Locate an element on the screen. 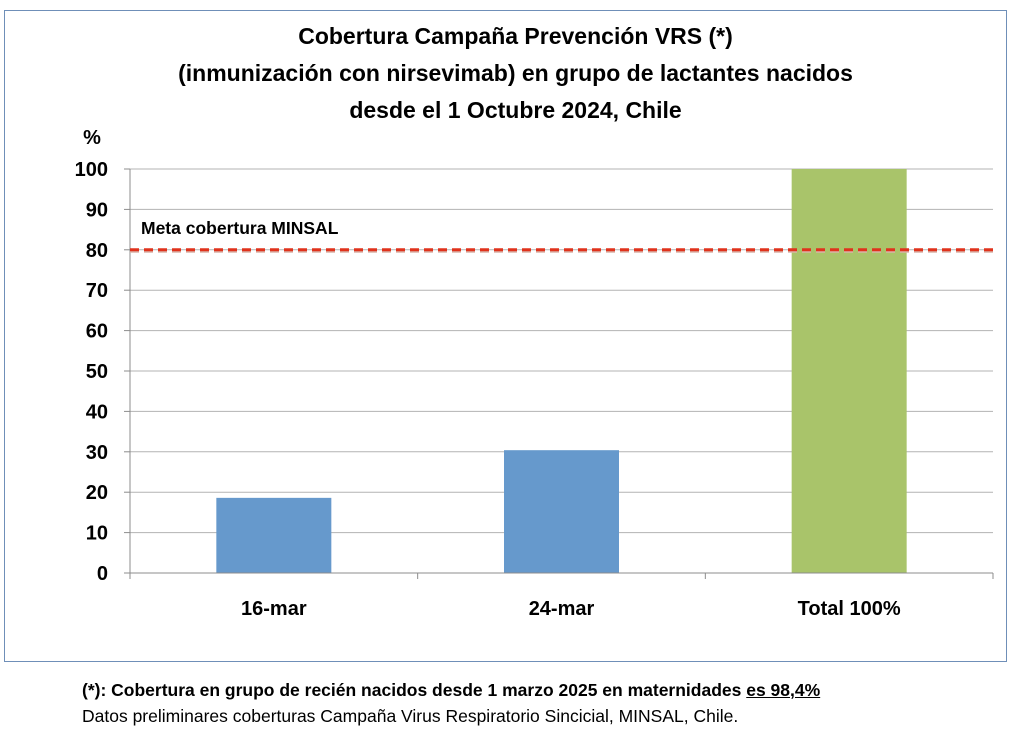 The width and height of the screenshot is (1031, 737). y-tick-label: 80 is located at coordinates (97, 251).